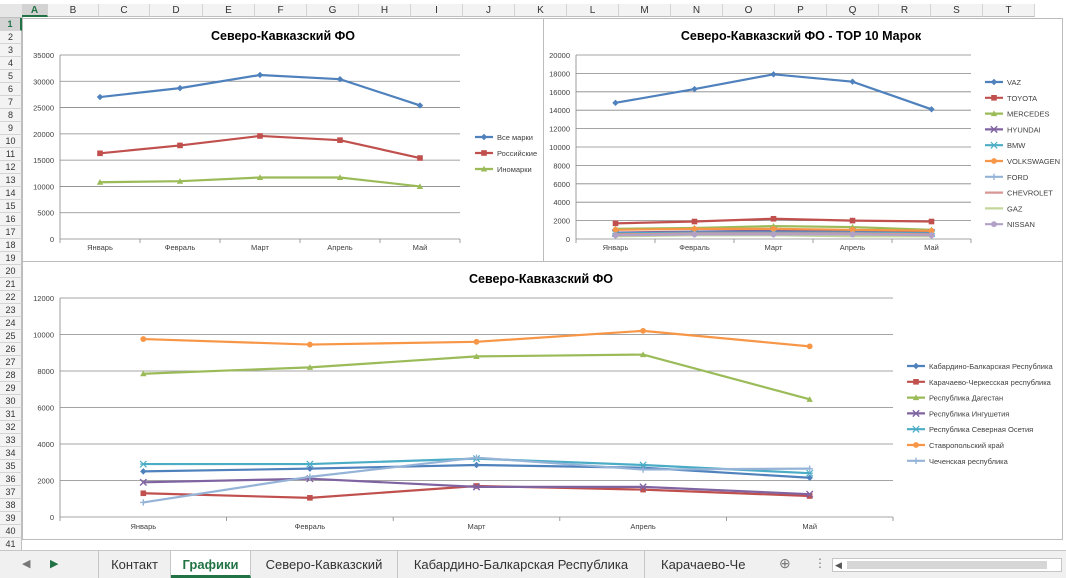 The width and height of the screenshot is (1066, 578). I want to click on vertical-ellipsis-icon: ⋮, so click(820, 563).